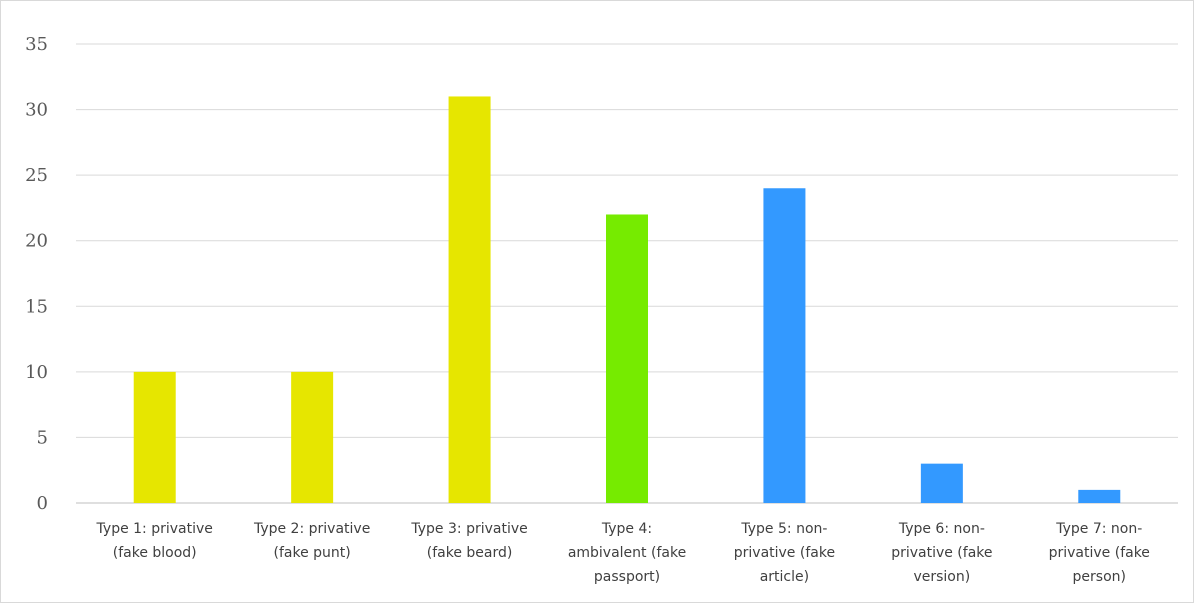 The image size is (1195, 604). I want to click on x-category-label: Type 5: non-privative (fake article), so click(784, 553).